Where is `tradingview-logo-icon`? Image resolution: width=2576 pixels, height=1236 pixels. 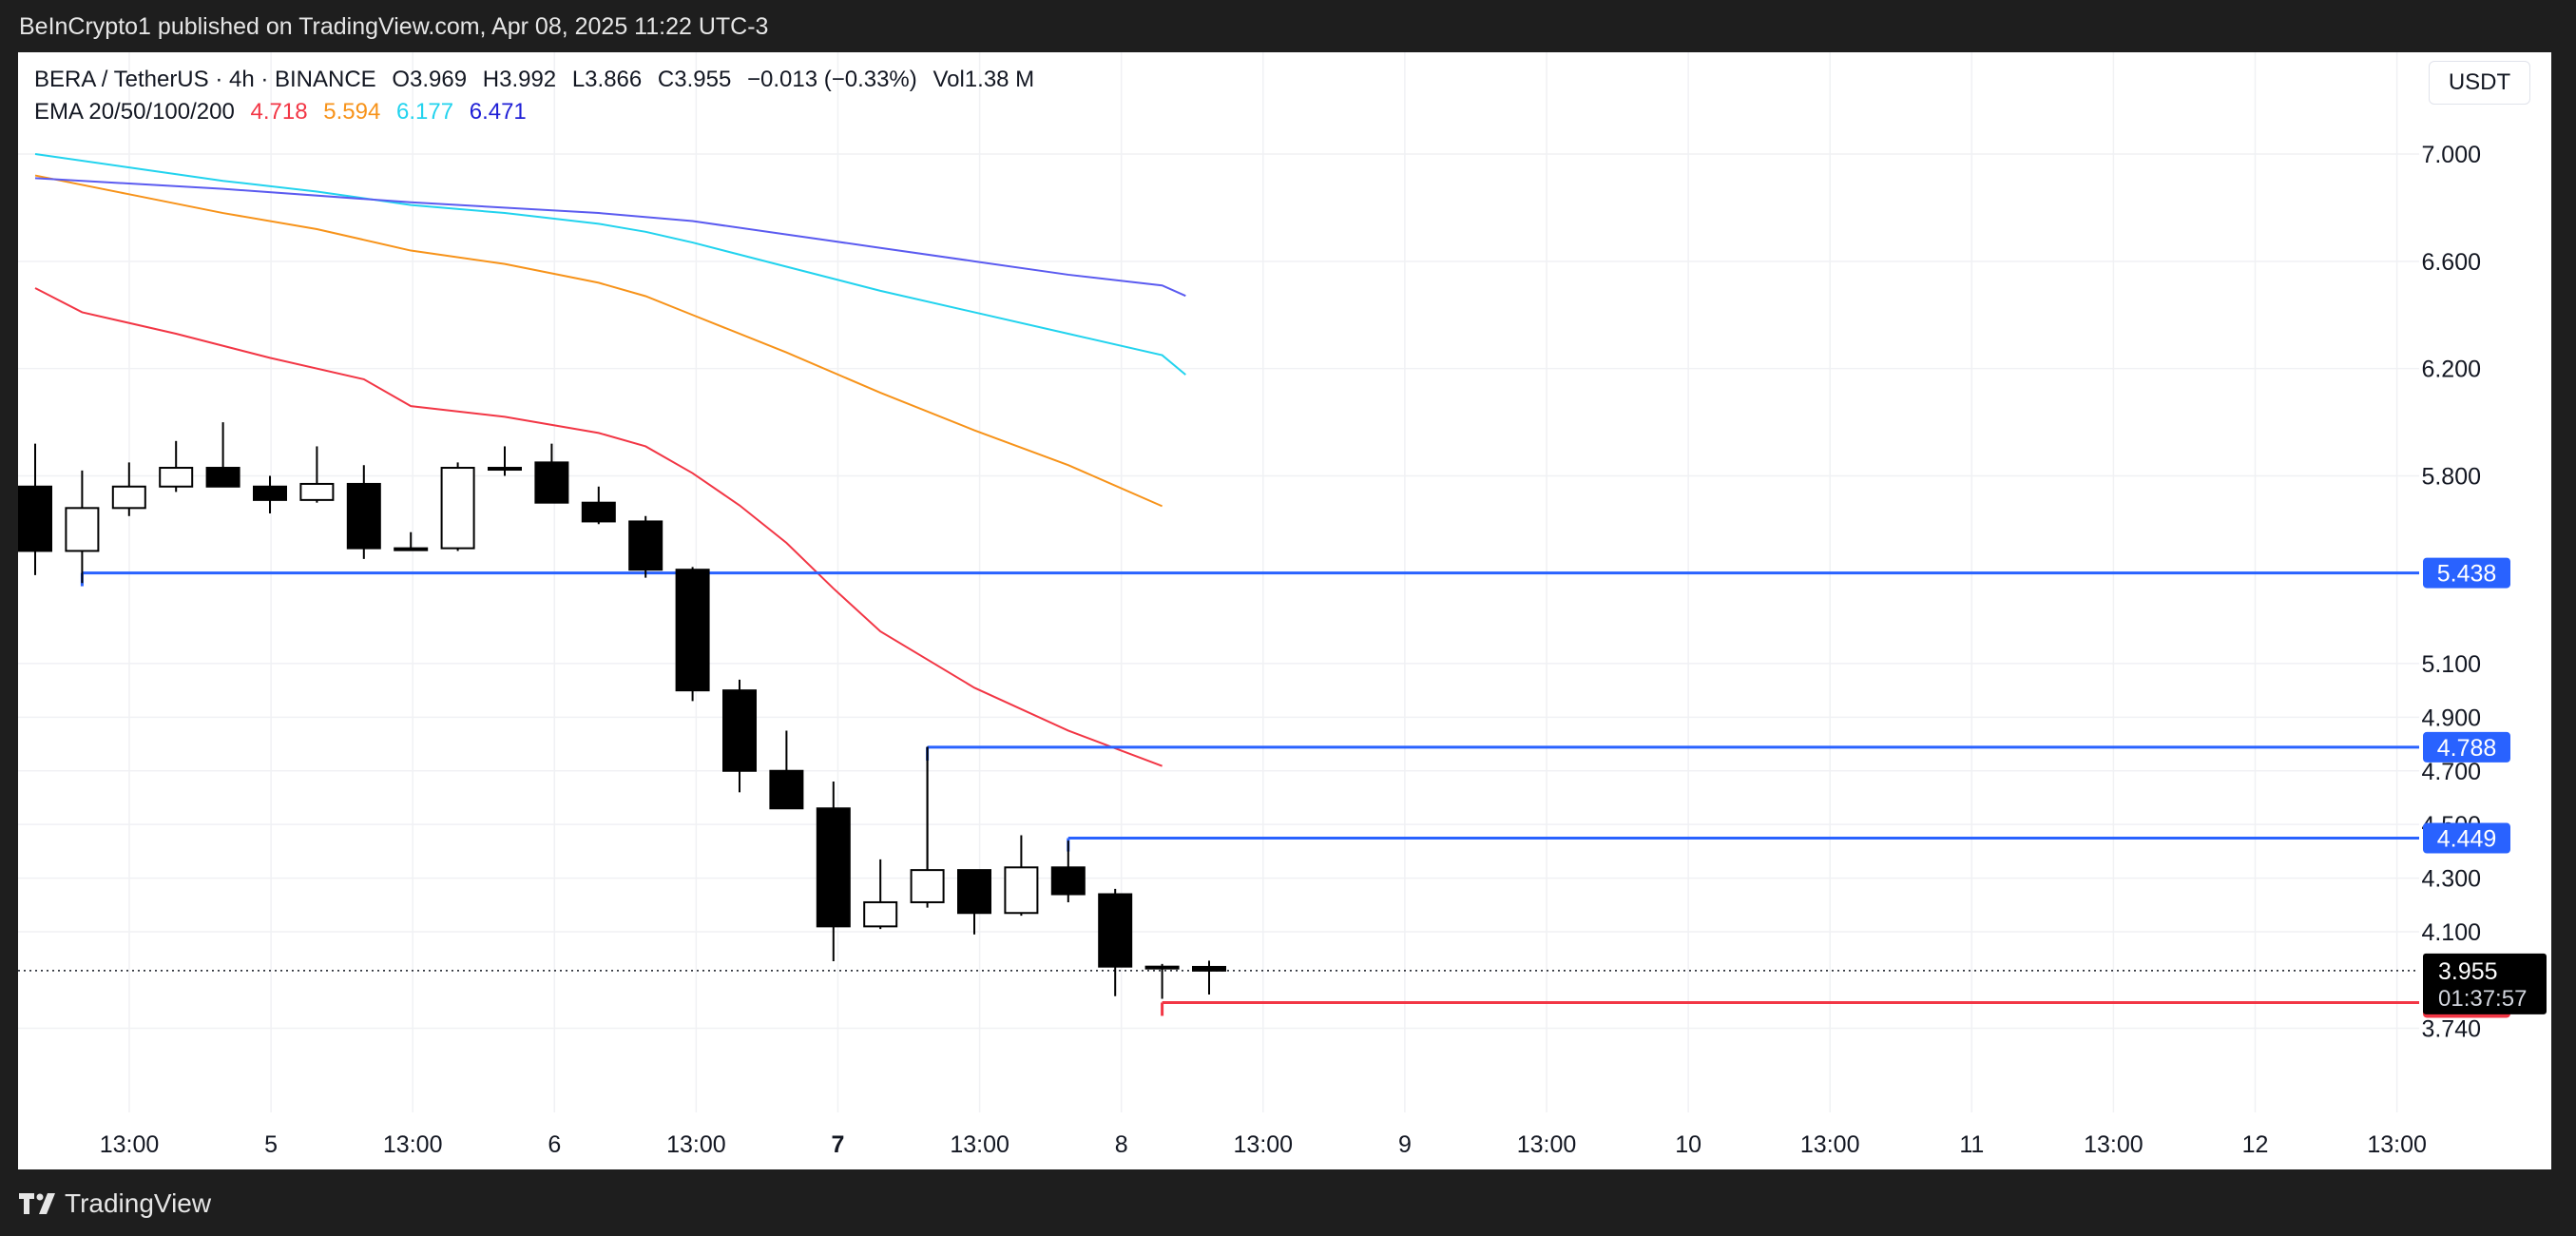 tradingview-logo-icon is located at coordinates (37, 1203).